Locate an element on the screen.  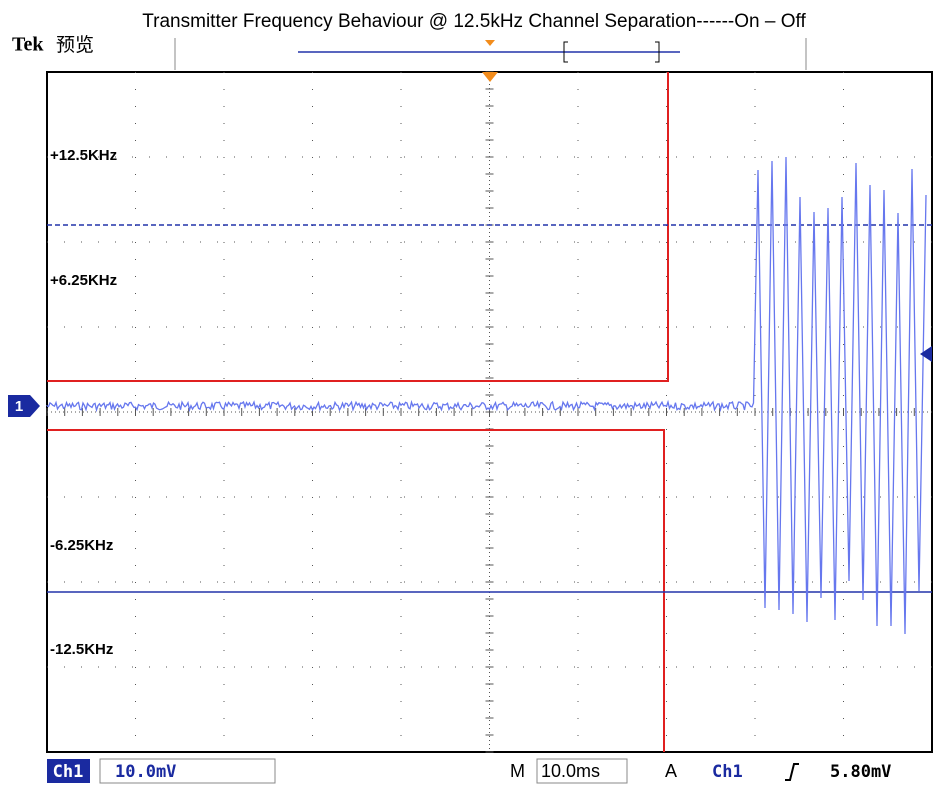
time-box is located at coordinates (582, 771).